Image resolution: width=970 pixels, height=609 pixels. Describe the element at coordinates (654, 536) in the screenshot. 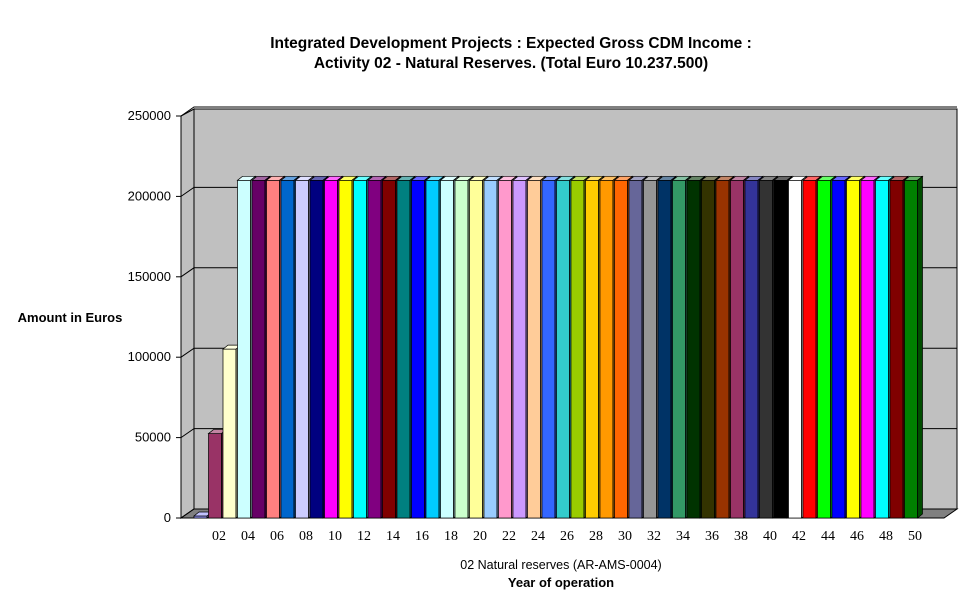

I see `x-tick-label: 32` at that location.